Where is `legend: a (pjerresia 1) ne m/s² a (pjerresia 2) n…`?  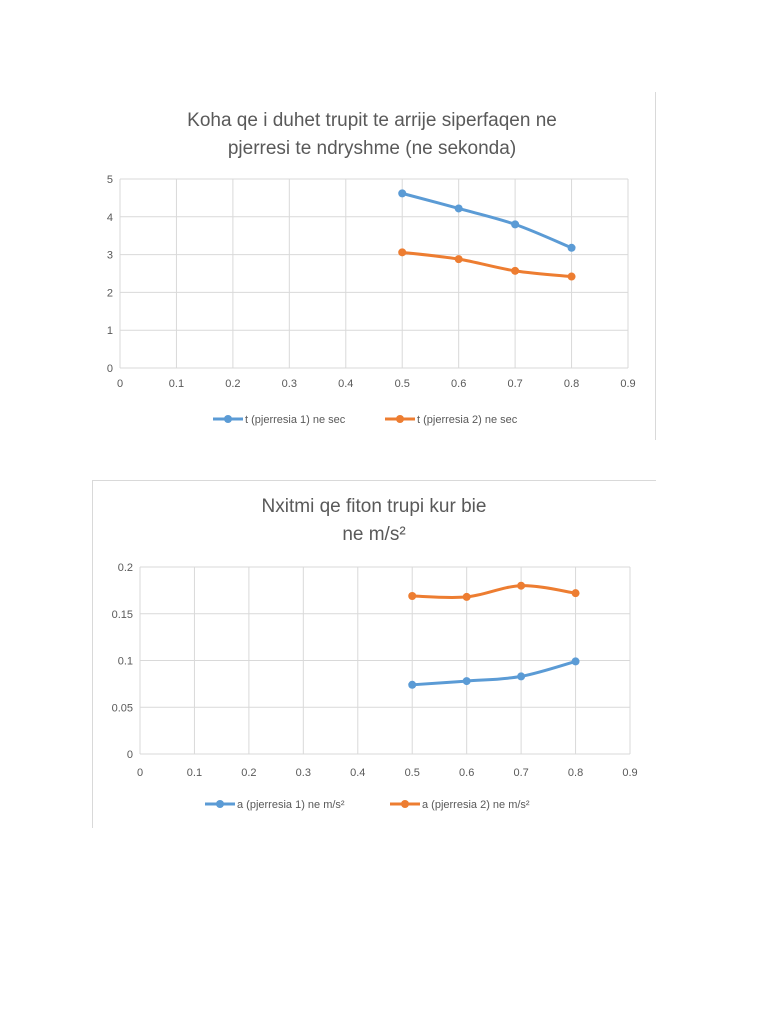
legend: a (pjerresia 1) ne m/s² a (pjerresia 2) n… is located at coordinates (367, 805).